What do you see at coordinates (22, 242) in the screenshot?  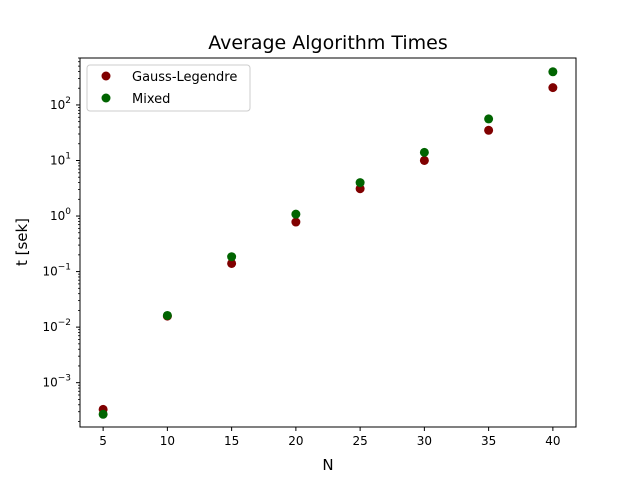 I see `y-axis-label: t [sek]` at bounding box center [22, 242].